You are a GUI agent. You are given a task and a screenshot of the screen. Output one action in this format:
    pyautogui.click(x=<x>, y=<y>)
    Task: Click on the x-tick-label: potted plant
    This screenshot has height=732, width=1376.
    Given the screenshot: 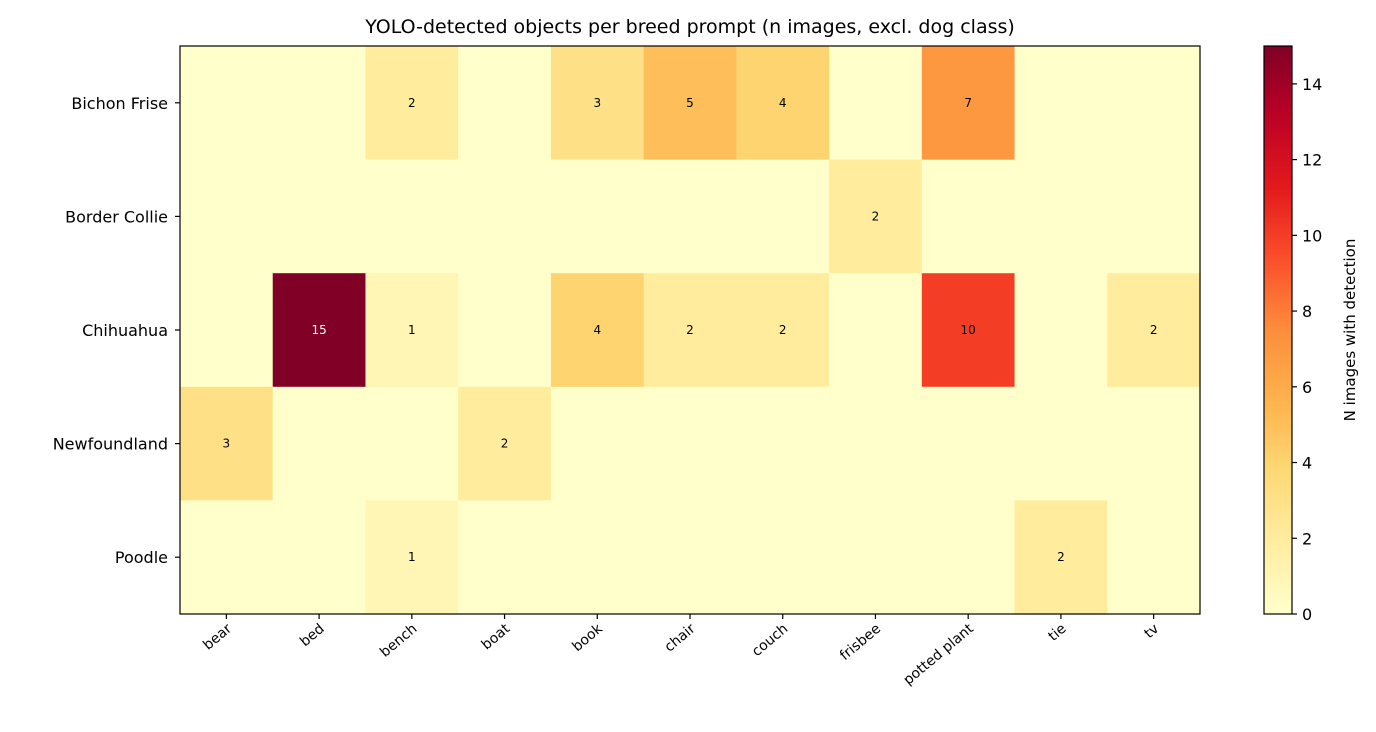 What is the action you would take?
    pyautogui.click(x=939, y=654)
    